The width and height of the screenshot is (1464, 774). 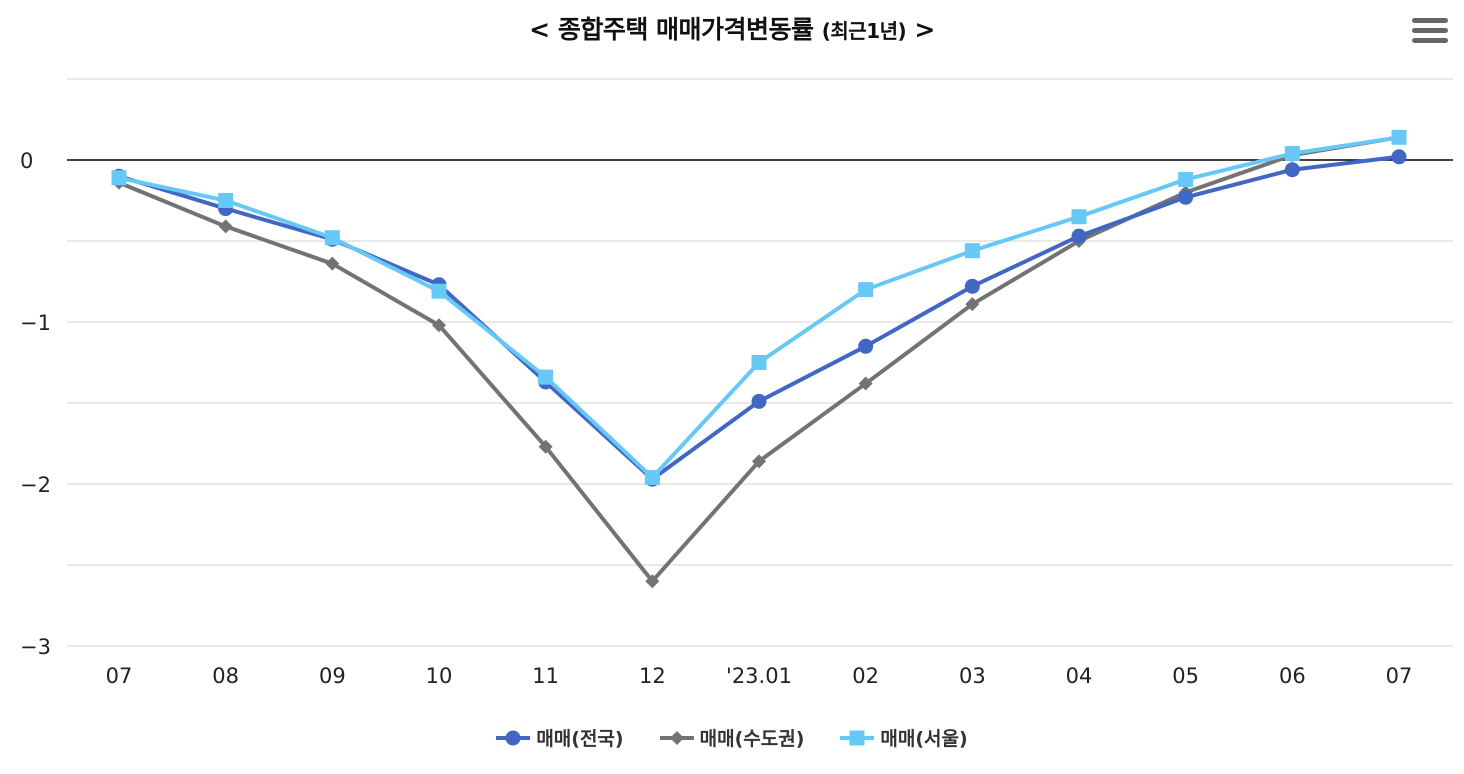 I want to click on legend-label: 매매(전국), so click(x=580, y=739).